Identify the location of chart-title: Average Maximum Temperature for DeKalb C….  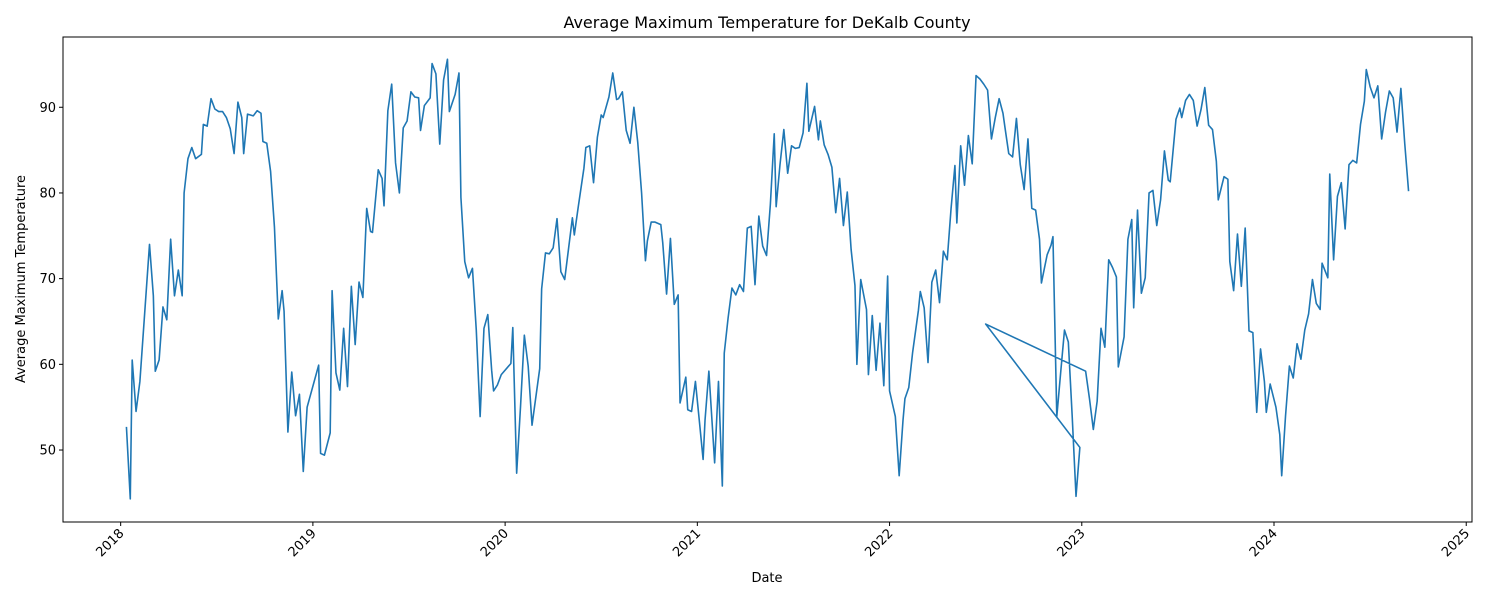
(766, 22).